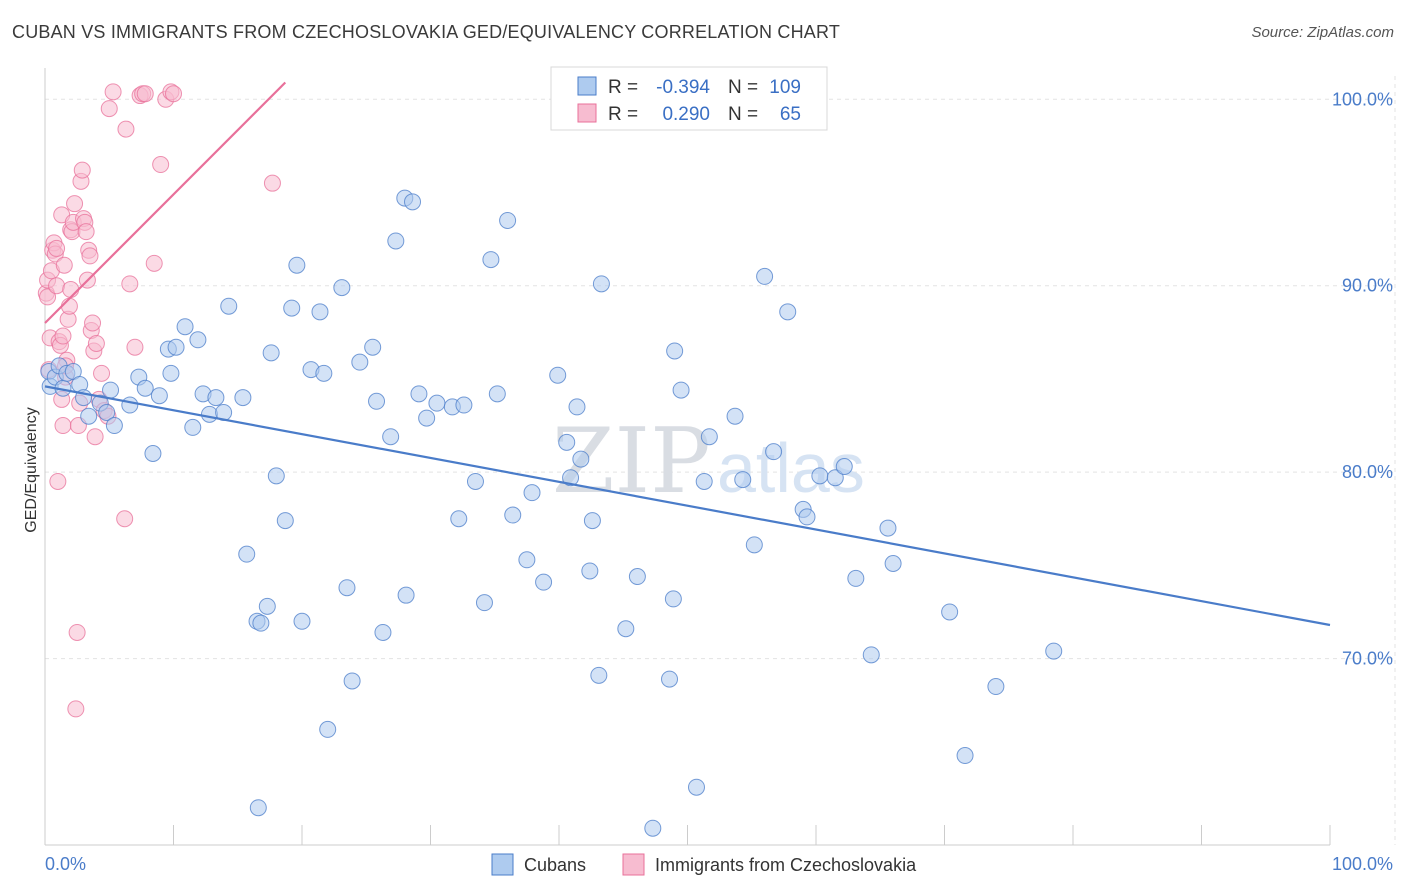 Image resolution: width=1406 pixels, height=892 pixels. What do you see at coordinates (587, 86) in the screenshot?
I see `legend-swatch-cubans` at bounding box center [587, 86].